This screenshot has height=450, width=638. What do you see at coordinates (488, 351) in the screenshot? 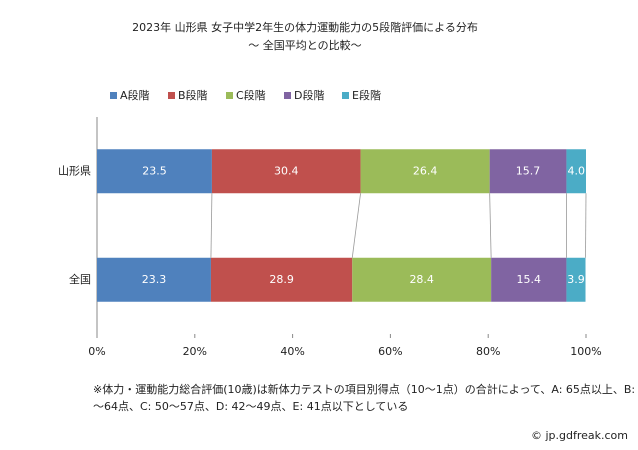
I see `x-tick-label: 80%` at bounding box center [488, 351].